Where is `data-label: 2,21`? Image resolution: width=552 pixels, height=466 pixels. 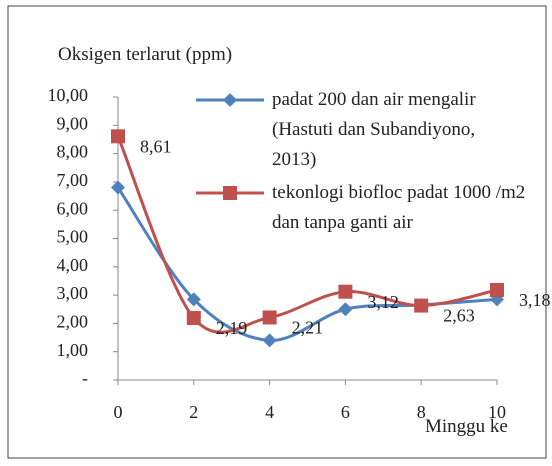 data-label: 2,21 is located at coordinates (308, 328).